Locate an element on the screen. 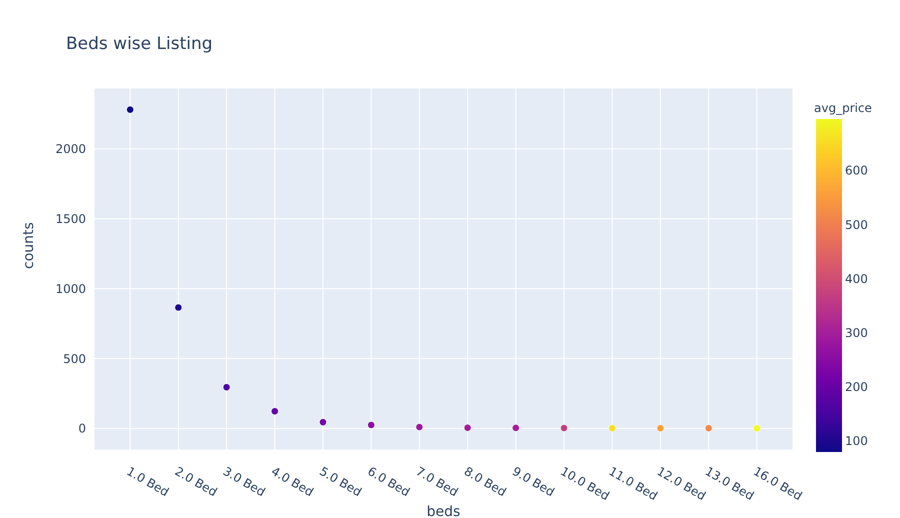  y-axis-title: counts is located at coordinates (28, 245).